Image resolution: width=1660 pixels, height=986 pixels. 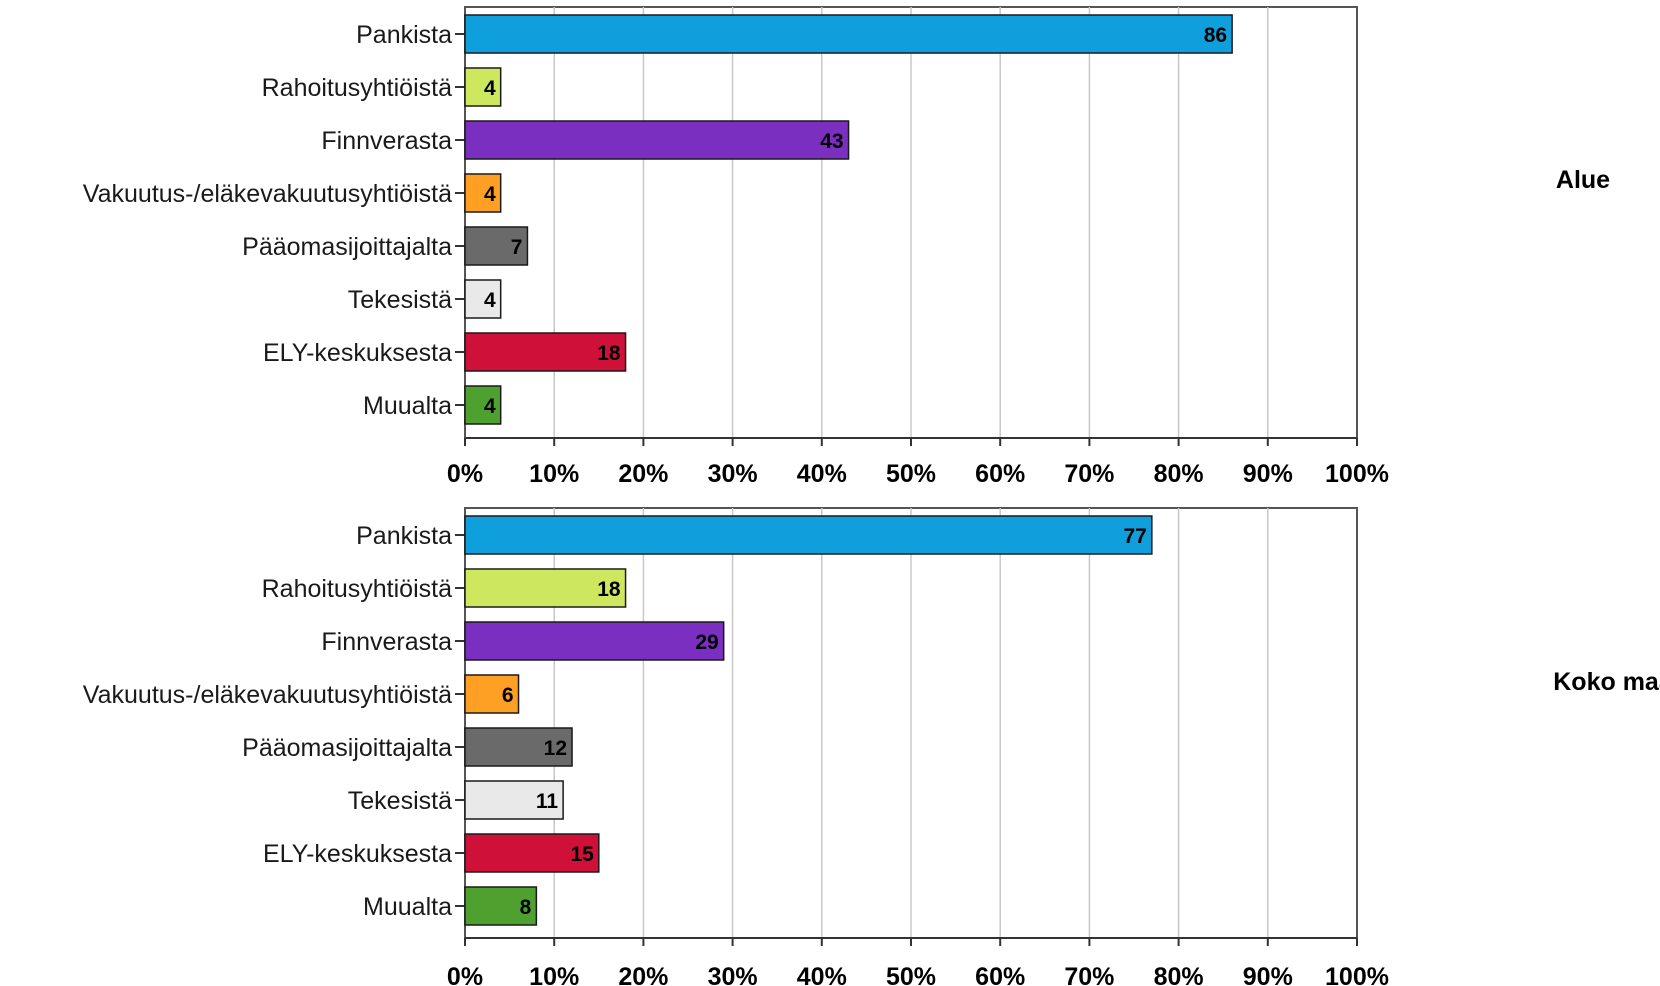 What do you see at coordinates (706, 642) in the screenshot?
I see `data-label: 29` at bounding box center [706, 642].